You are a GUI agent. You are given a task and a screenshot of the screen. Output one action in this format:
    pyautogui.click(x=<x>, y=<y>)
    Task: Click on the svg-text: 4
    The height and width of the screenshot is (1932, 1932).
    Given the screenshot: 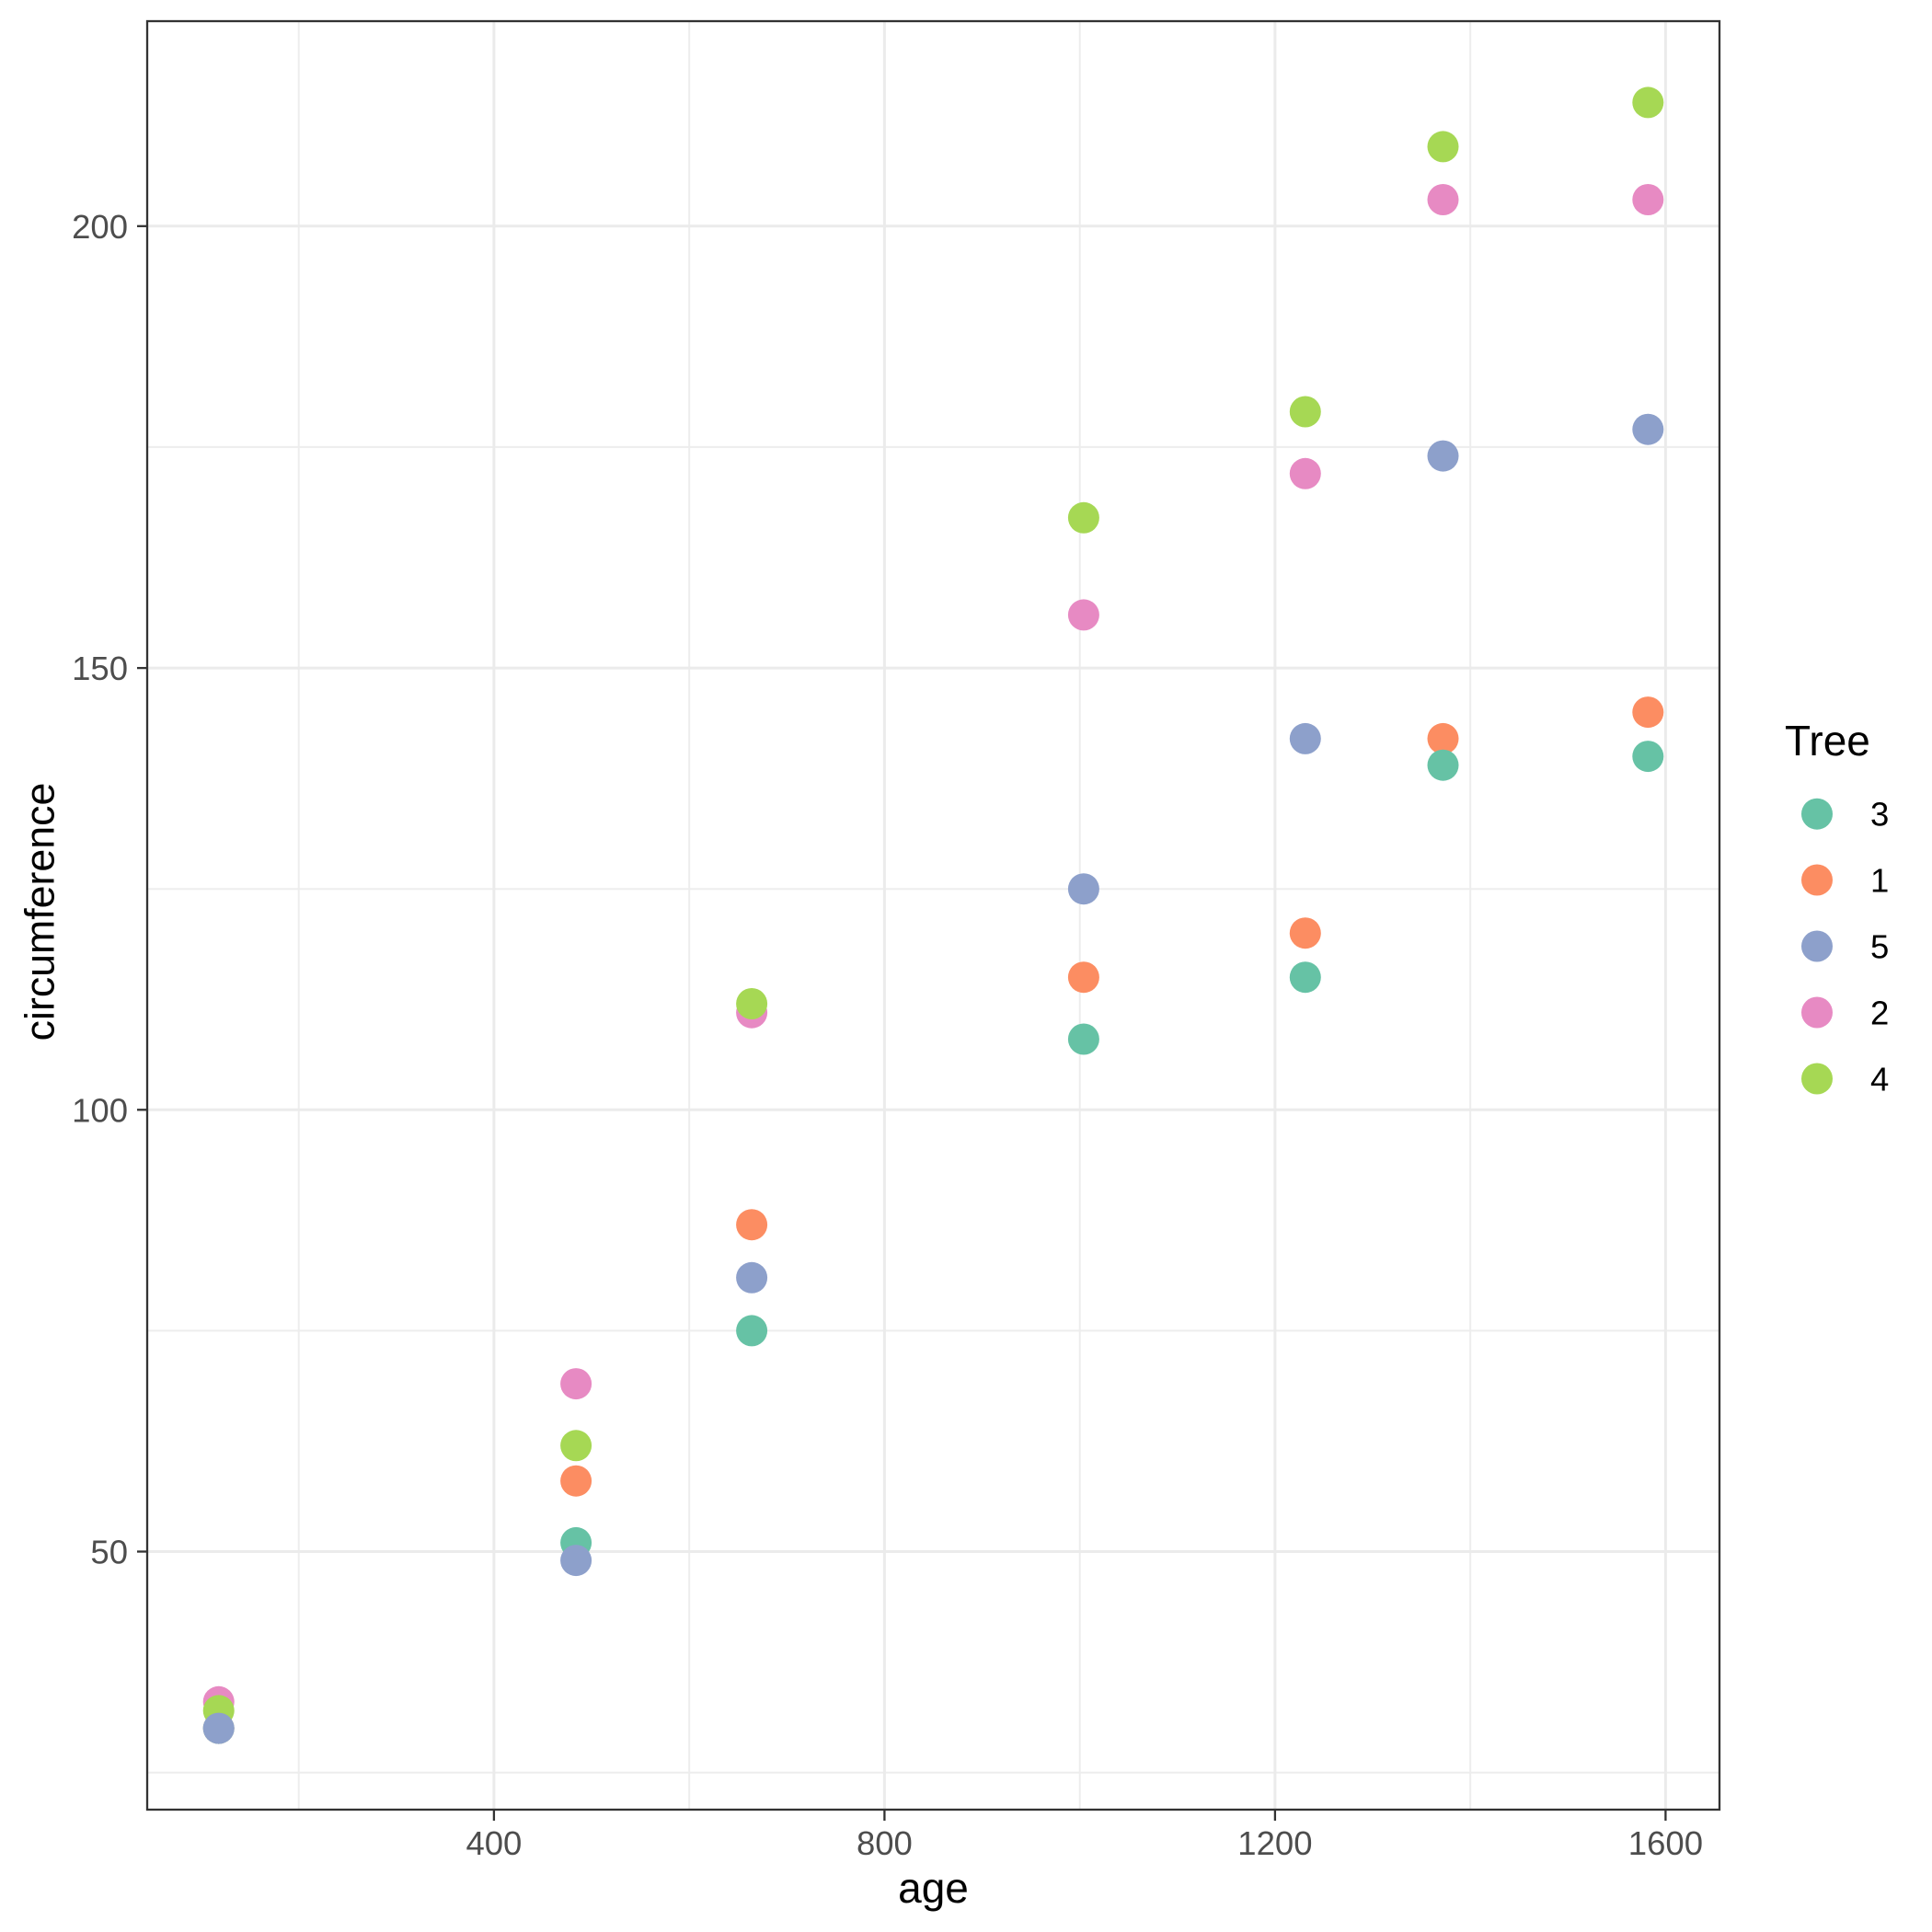 What is the action you would take?
    pyautogui.click(x=1879, y=1079)
    